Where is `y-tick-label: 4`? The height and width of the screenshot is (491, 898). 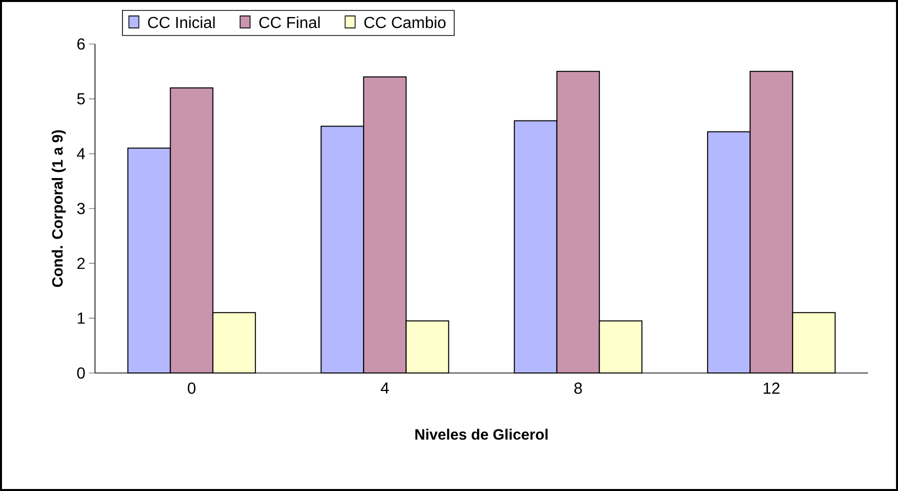
y-tick-label: 4 is located at coordinates (80, 154).